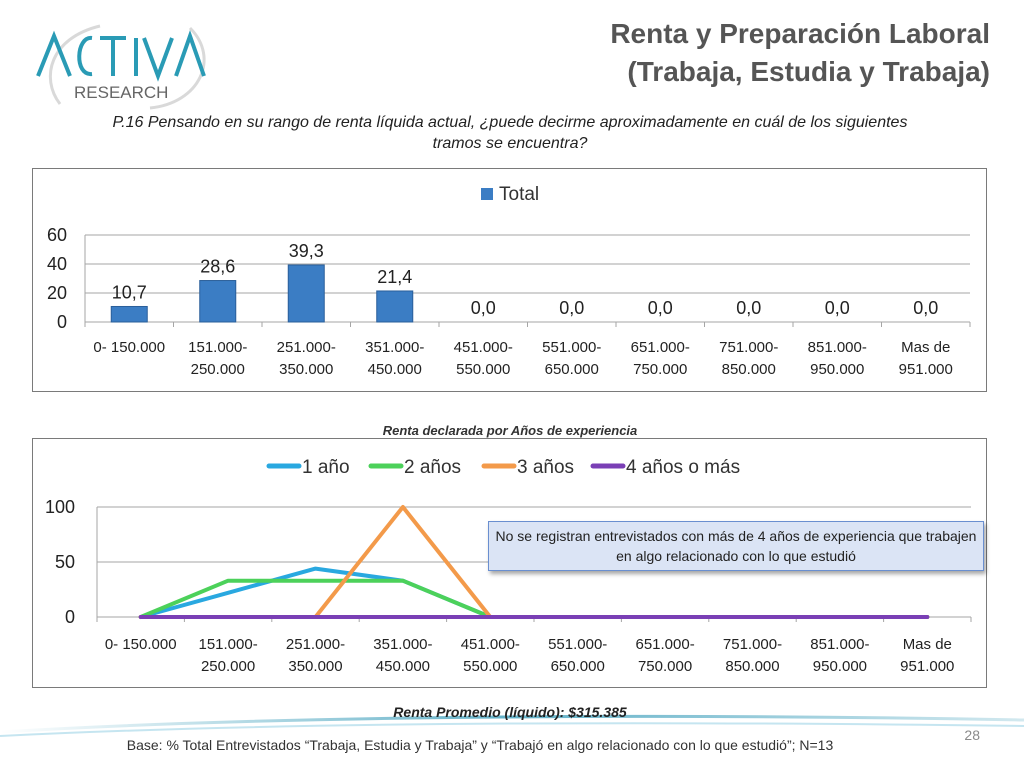 This screenshot has width=1024, height=768. I want to click on page-number: 28, so click(972, 735).